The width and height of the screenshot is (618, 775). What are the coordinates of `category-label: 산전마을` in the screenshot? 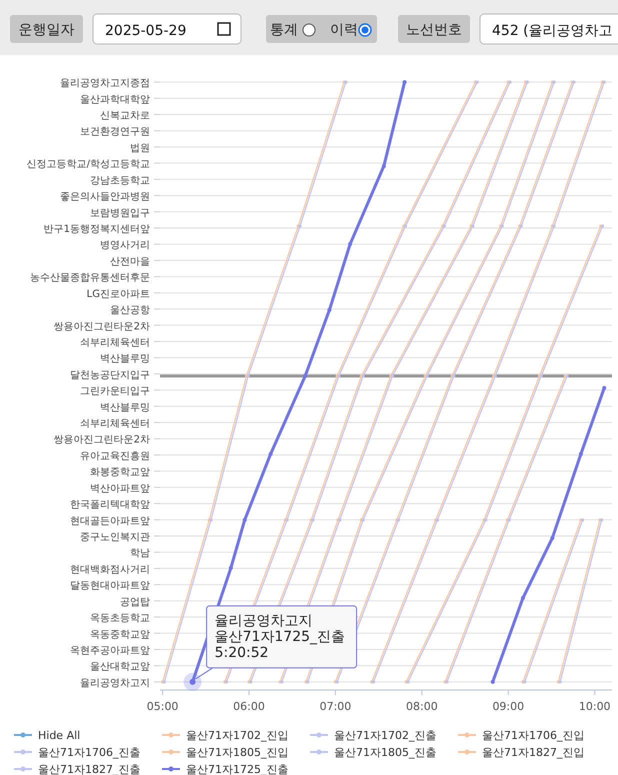 It's located at (130, 262).